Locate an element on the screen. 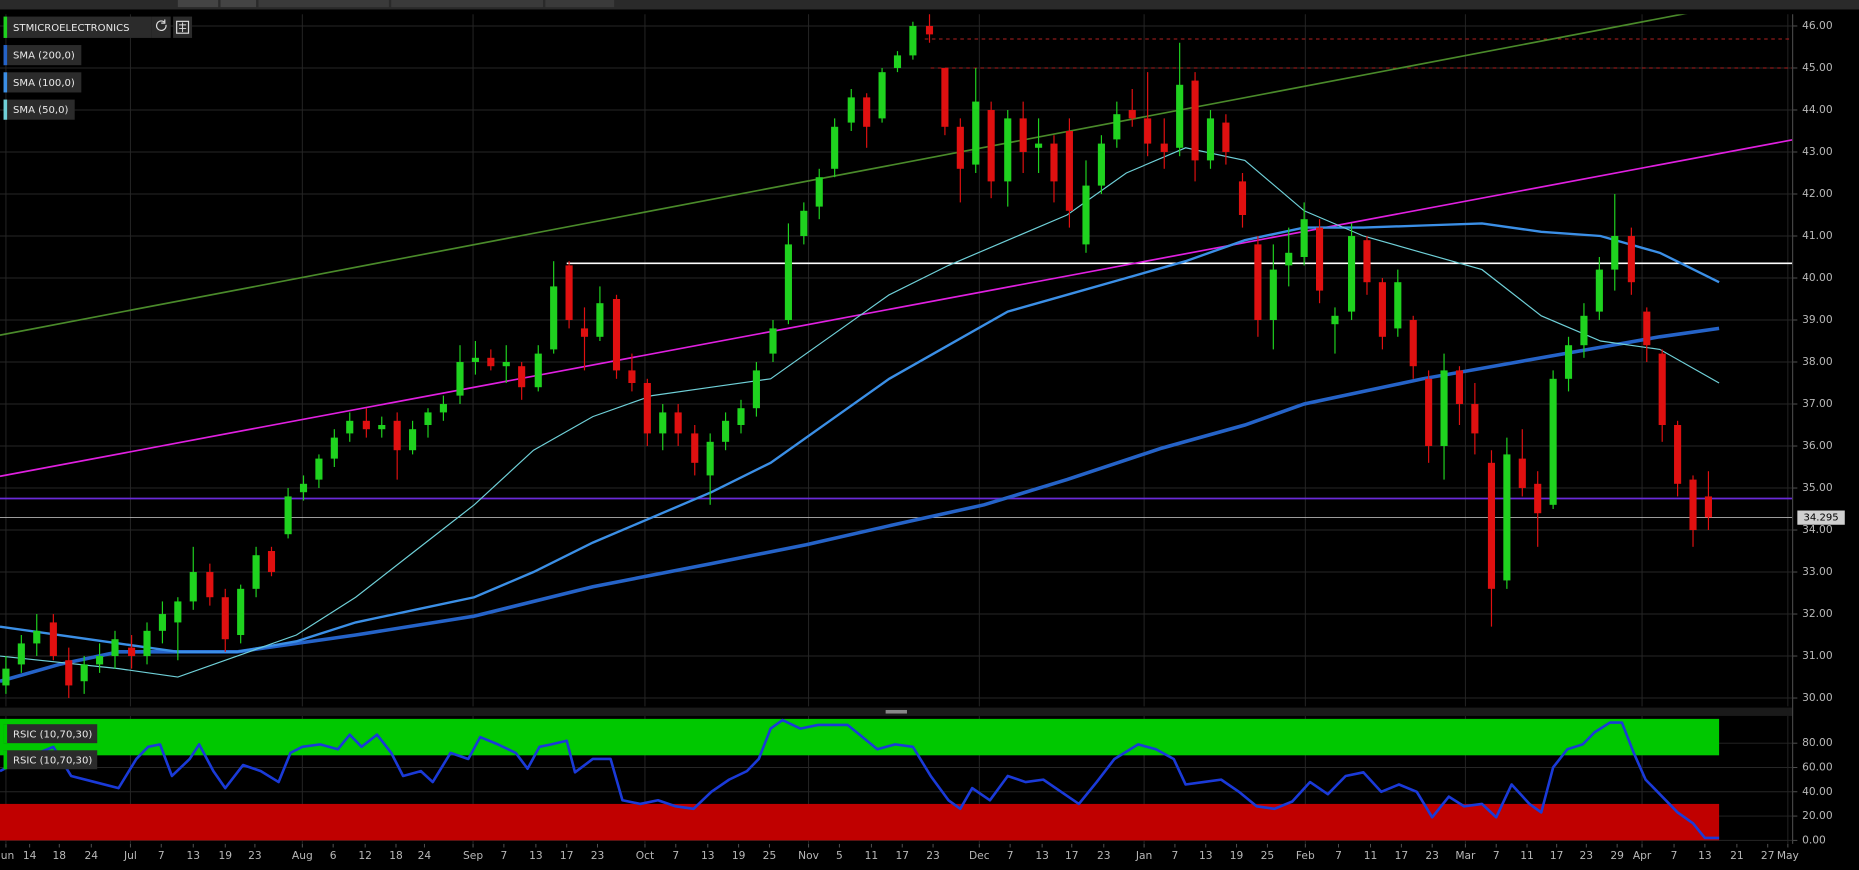 Image resolution: width=1859 pixels, height=870 pixels. legend-label: SMA (50,0) is located at coordinates (40, 110).